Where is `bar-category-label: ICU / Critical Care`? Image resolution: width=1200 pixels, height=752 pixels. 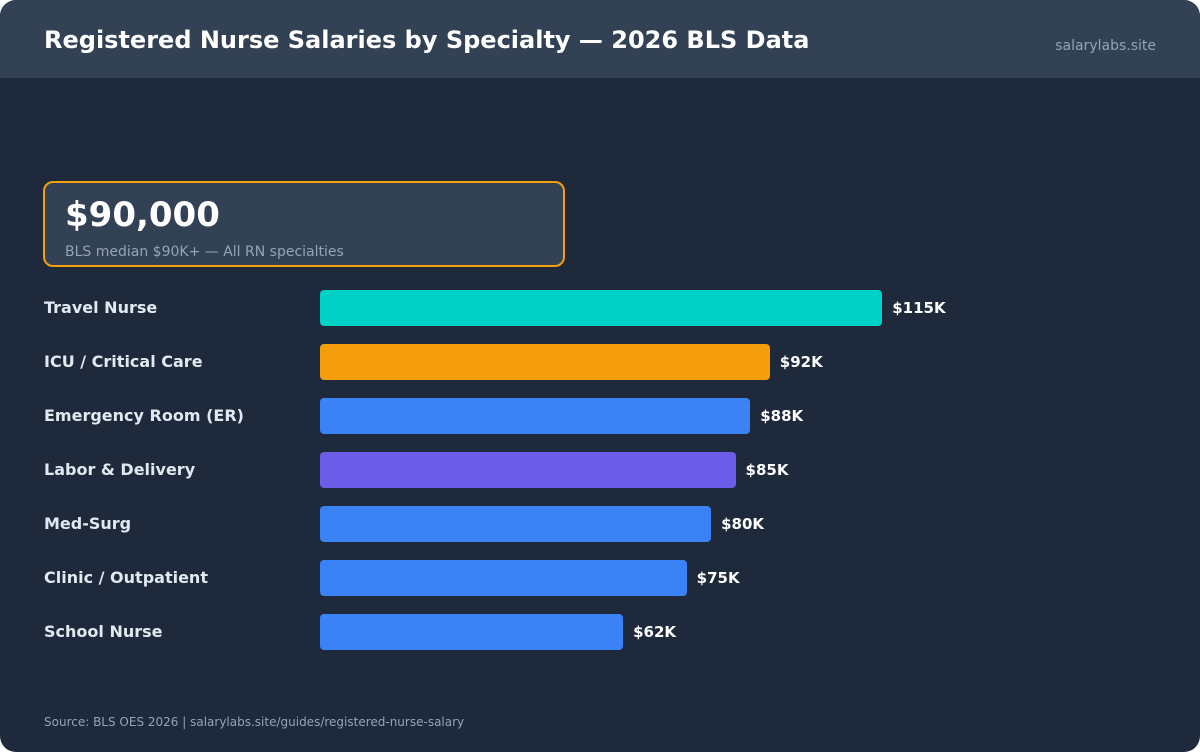
bar-category-label: ICU / Critical Care is located at coordinates (123, 361).